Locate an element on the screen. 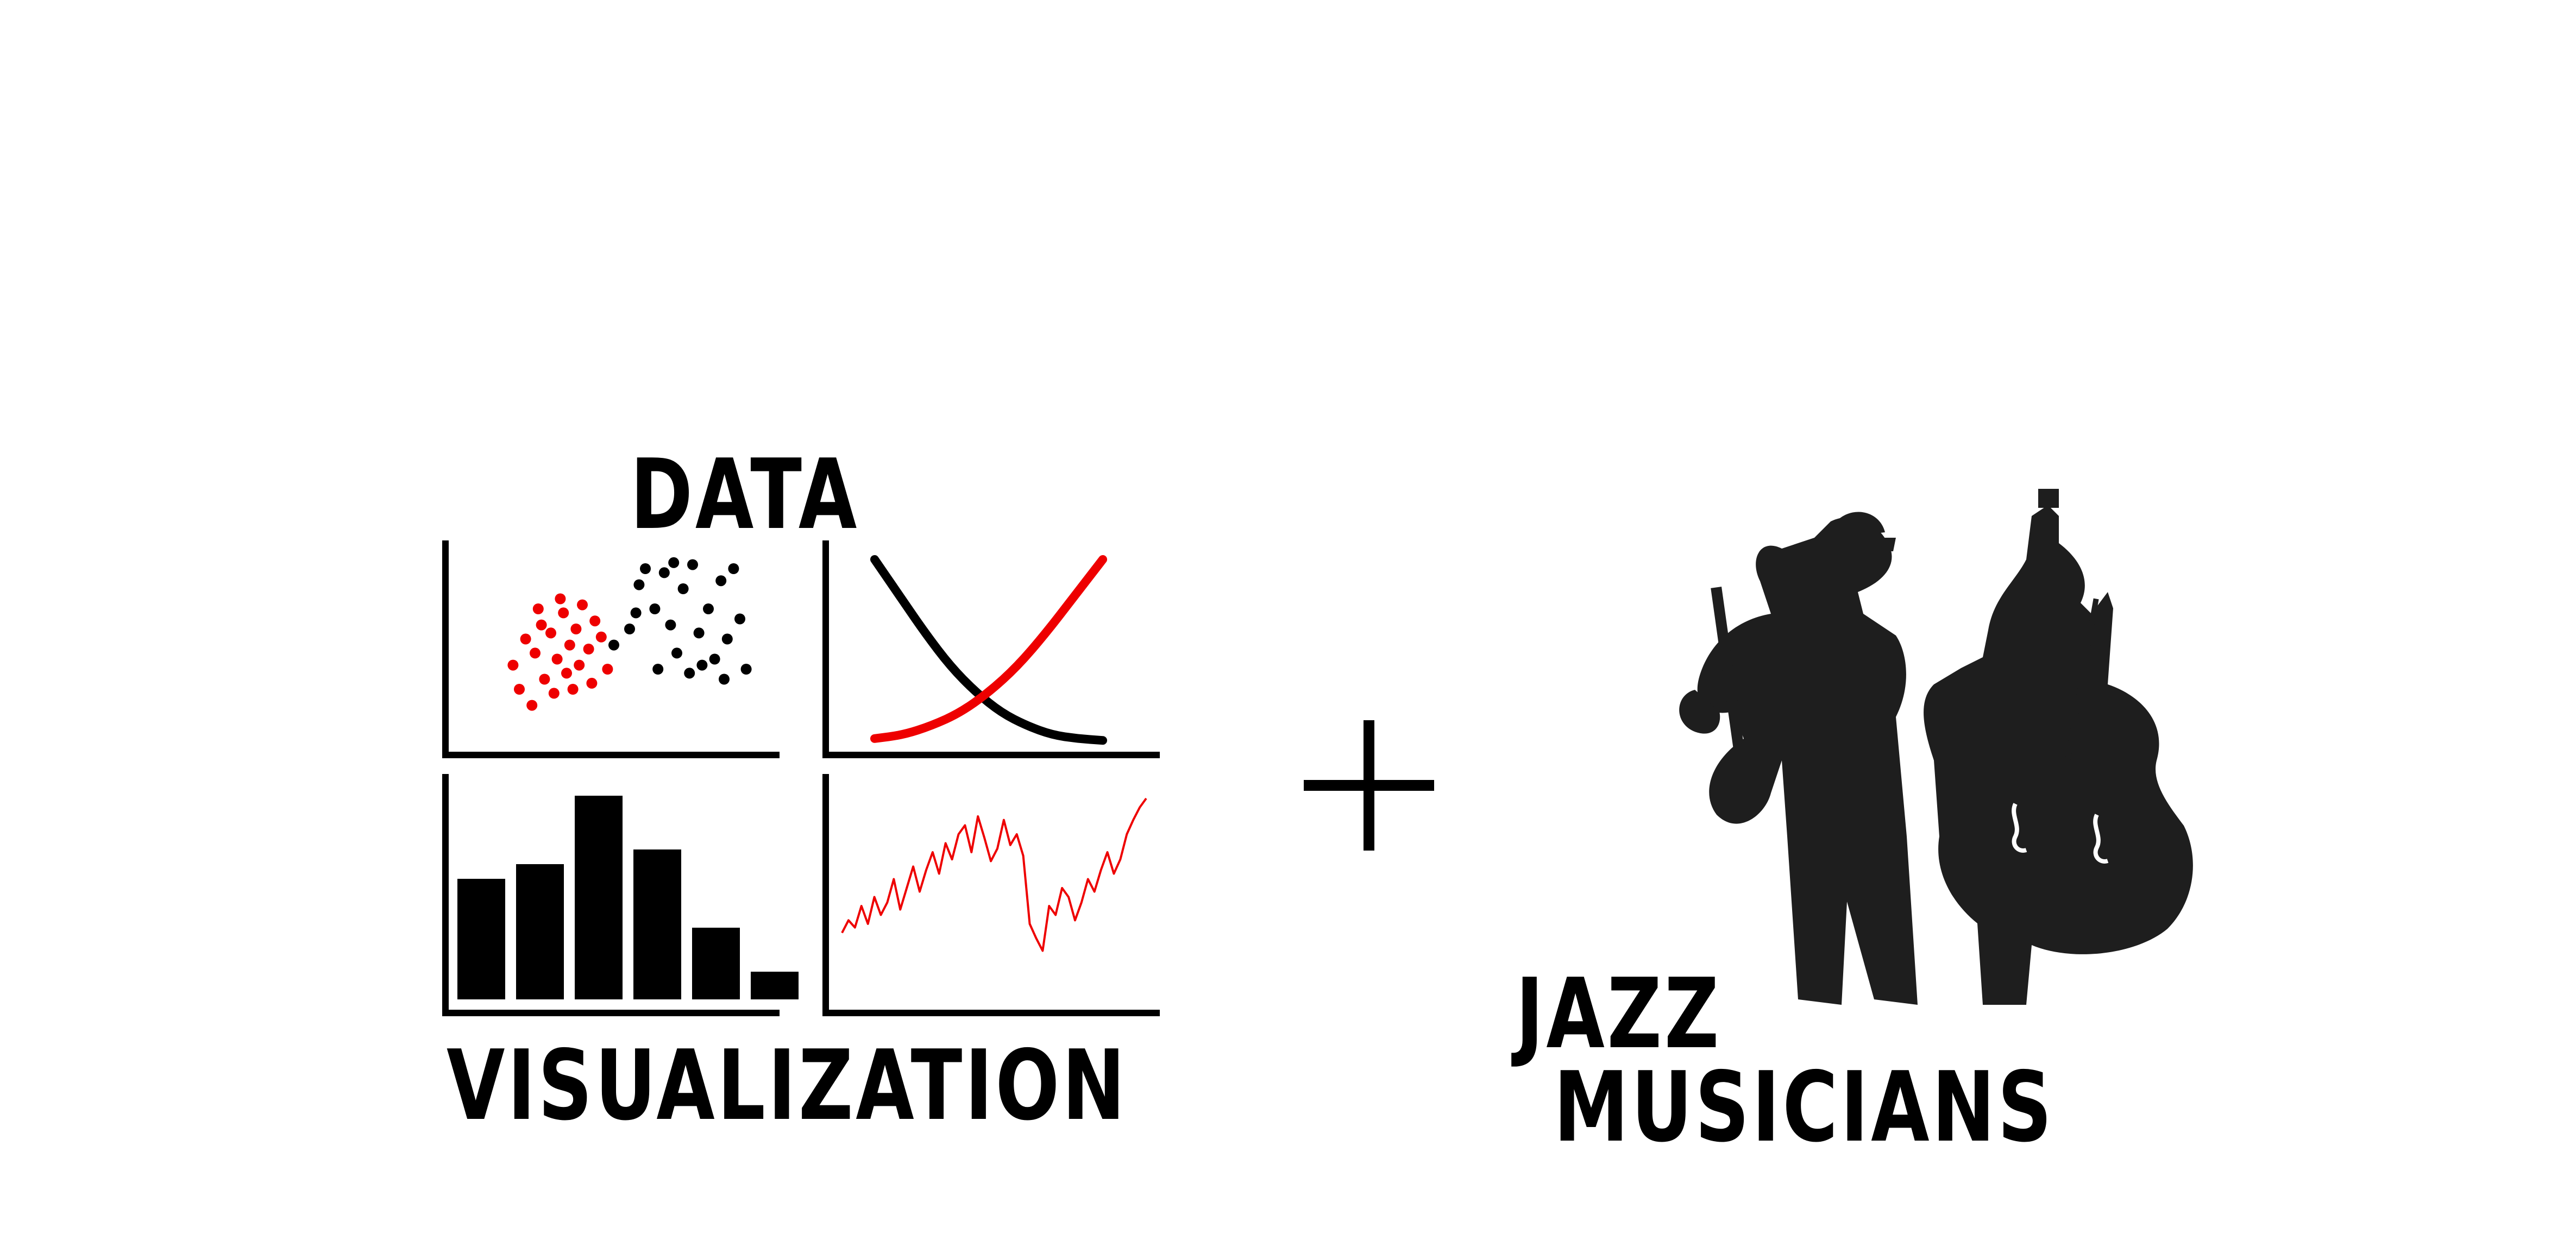 The image size is (2576, 1240). musicians-label: MUSICIANS is located at coordinates (1804, 1107).